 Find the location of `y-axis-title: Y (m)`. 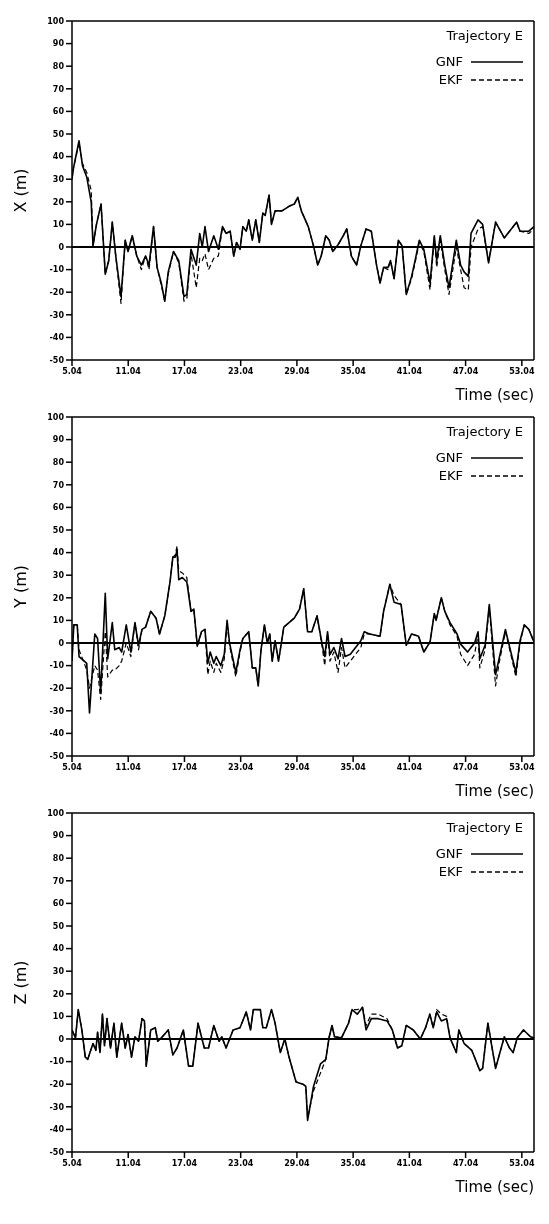

y-axis-title: Y (m) is located at coordinates (20, 587).